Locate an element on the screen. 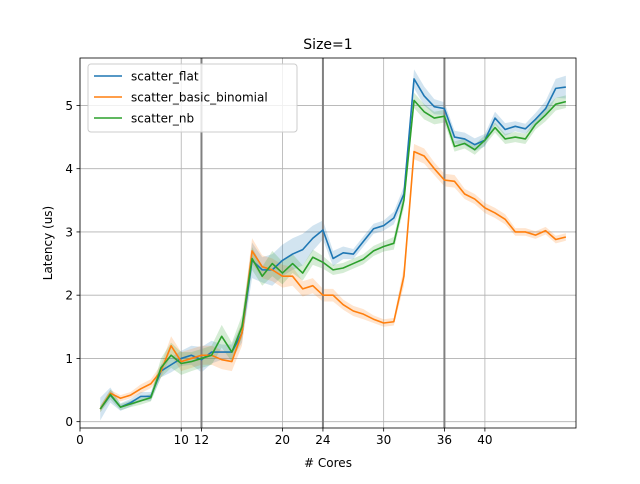 The height and width of the screenshot is (484, 640). x-tick-label-0: 0 is located at coordinates (80, 440).